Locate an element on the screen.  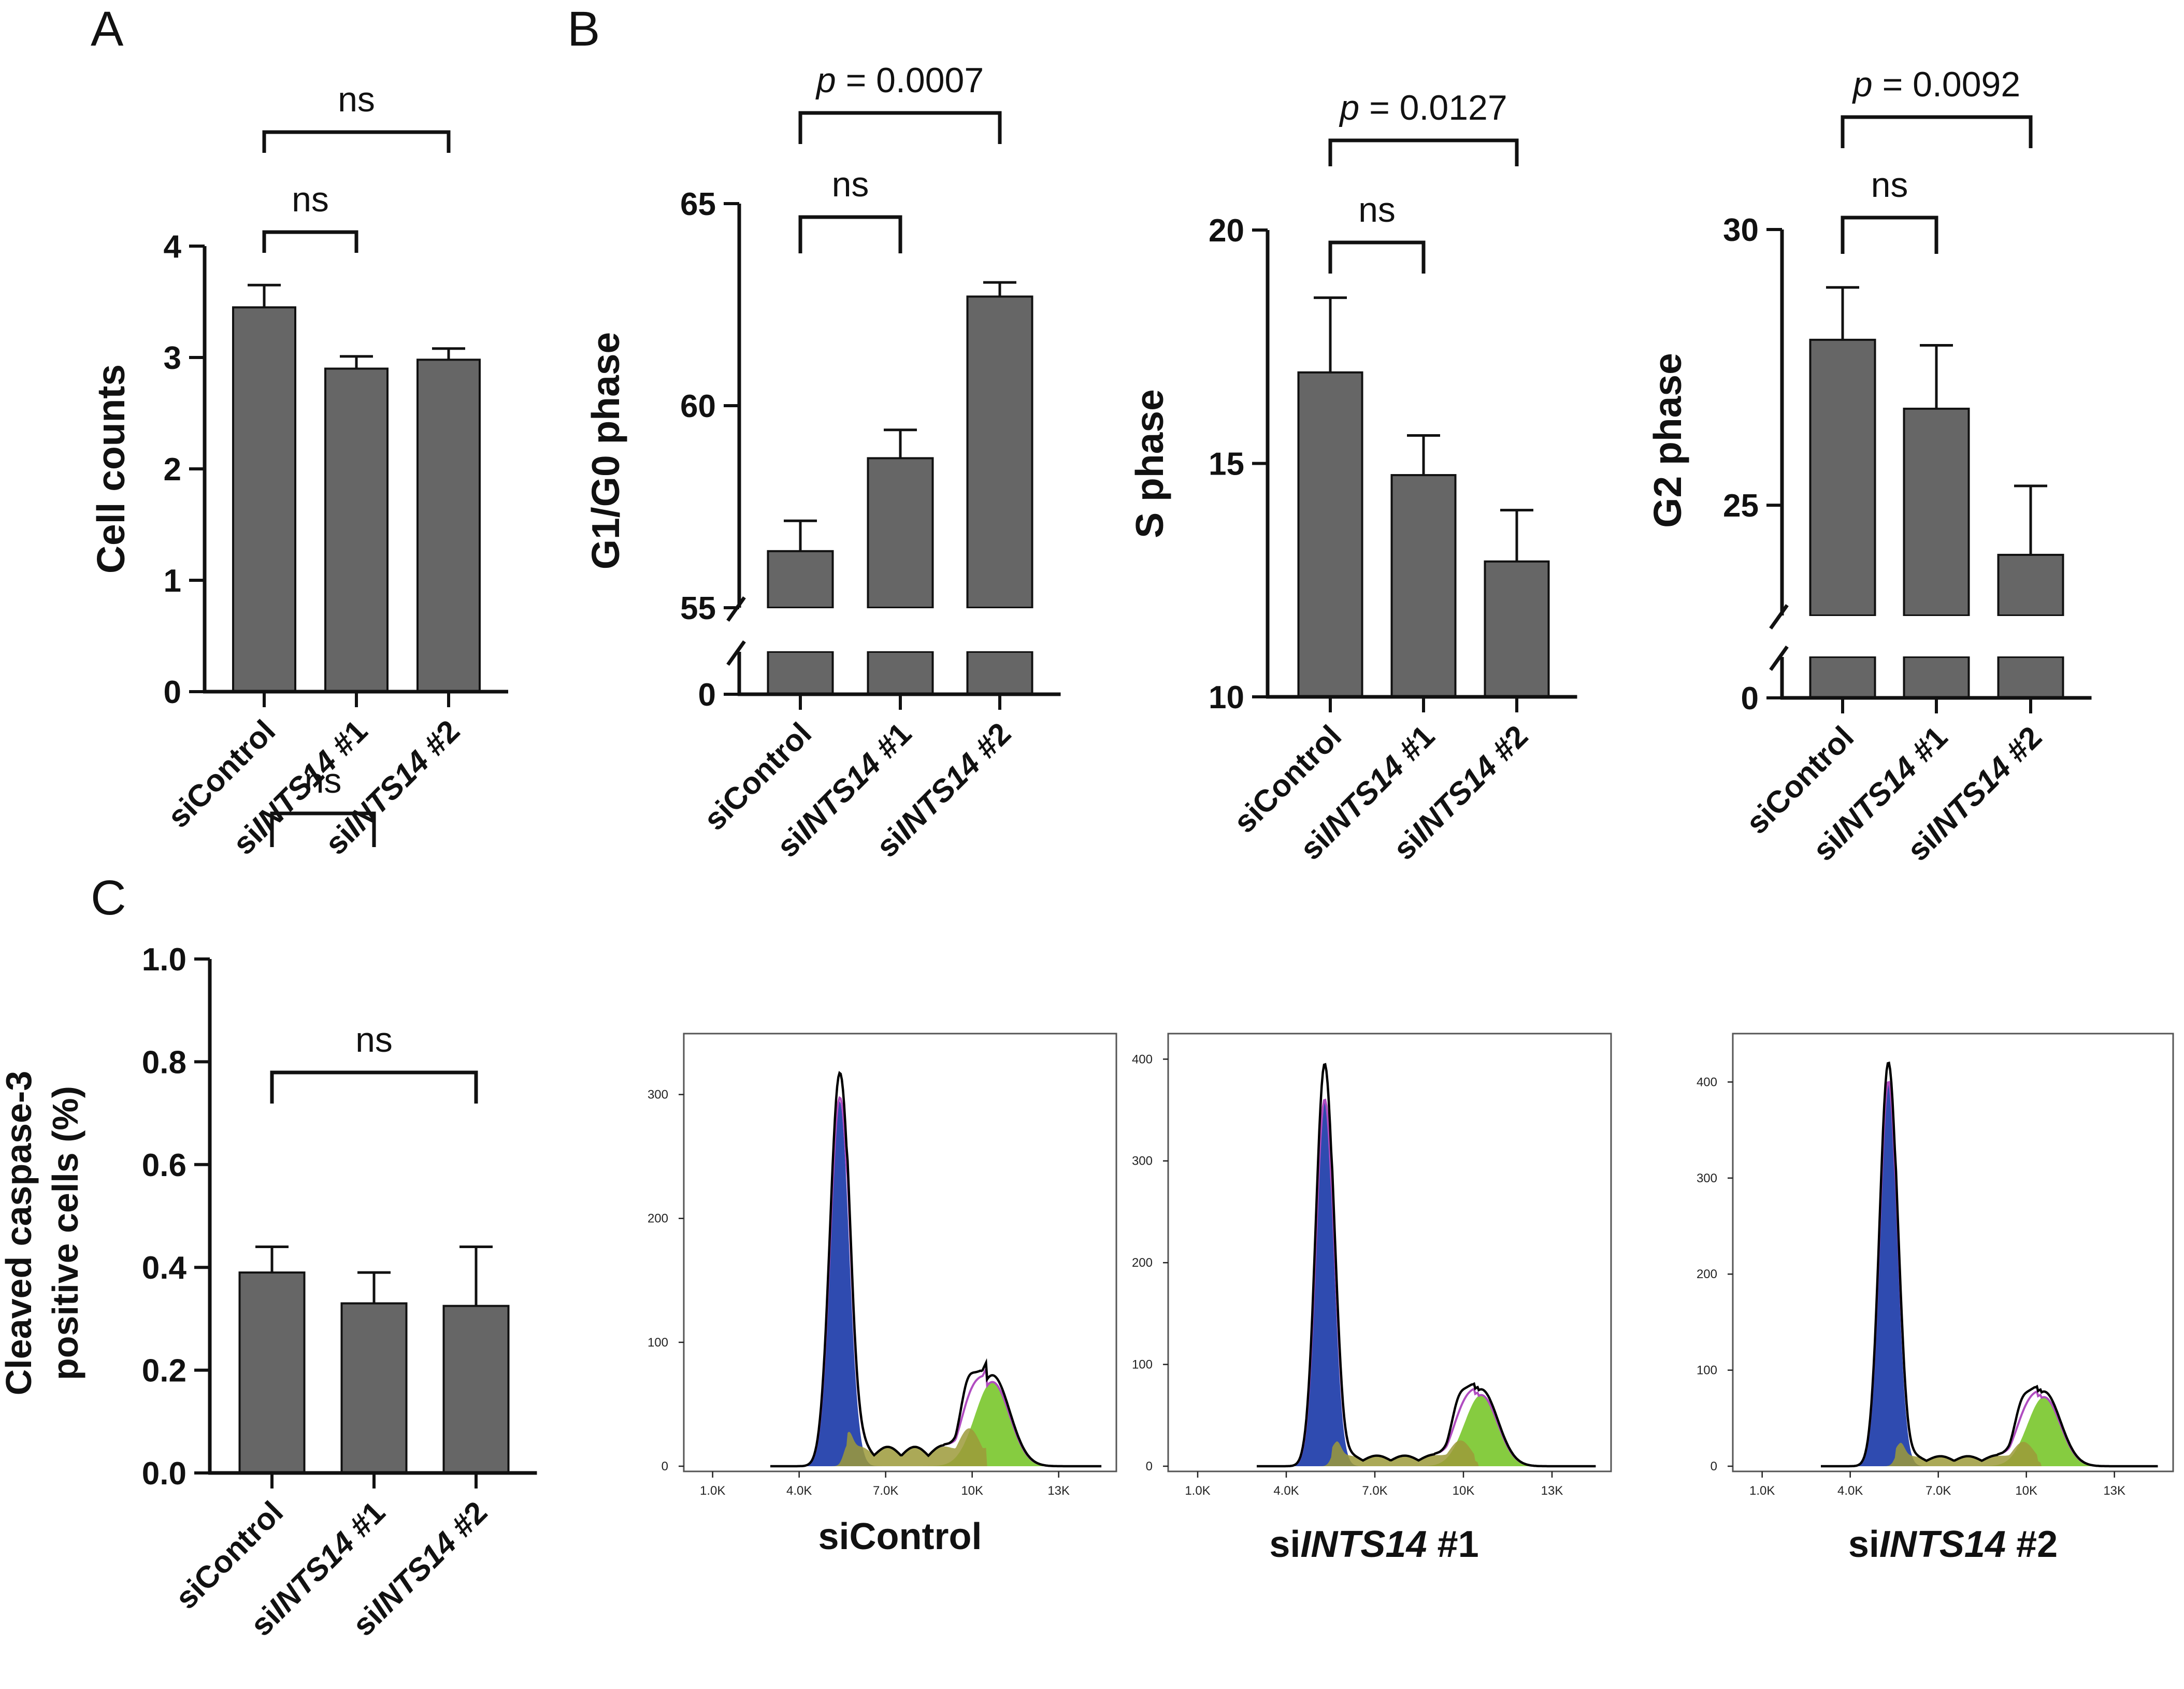
histogram-sicontrol: 0 100 200 300 1.0K 4.0K 7.0K 10K 13K siControl is located at coordinates (882, 1295).